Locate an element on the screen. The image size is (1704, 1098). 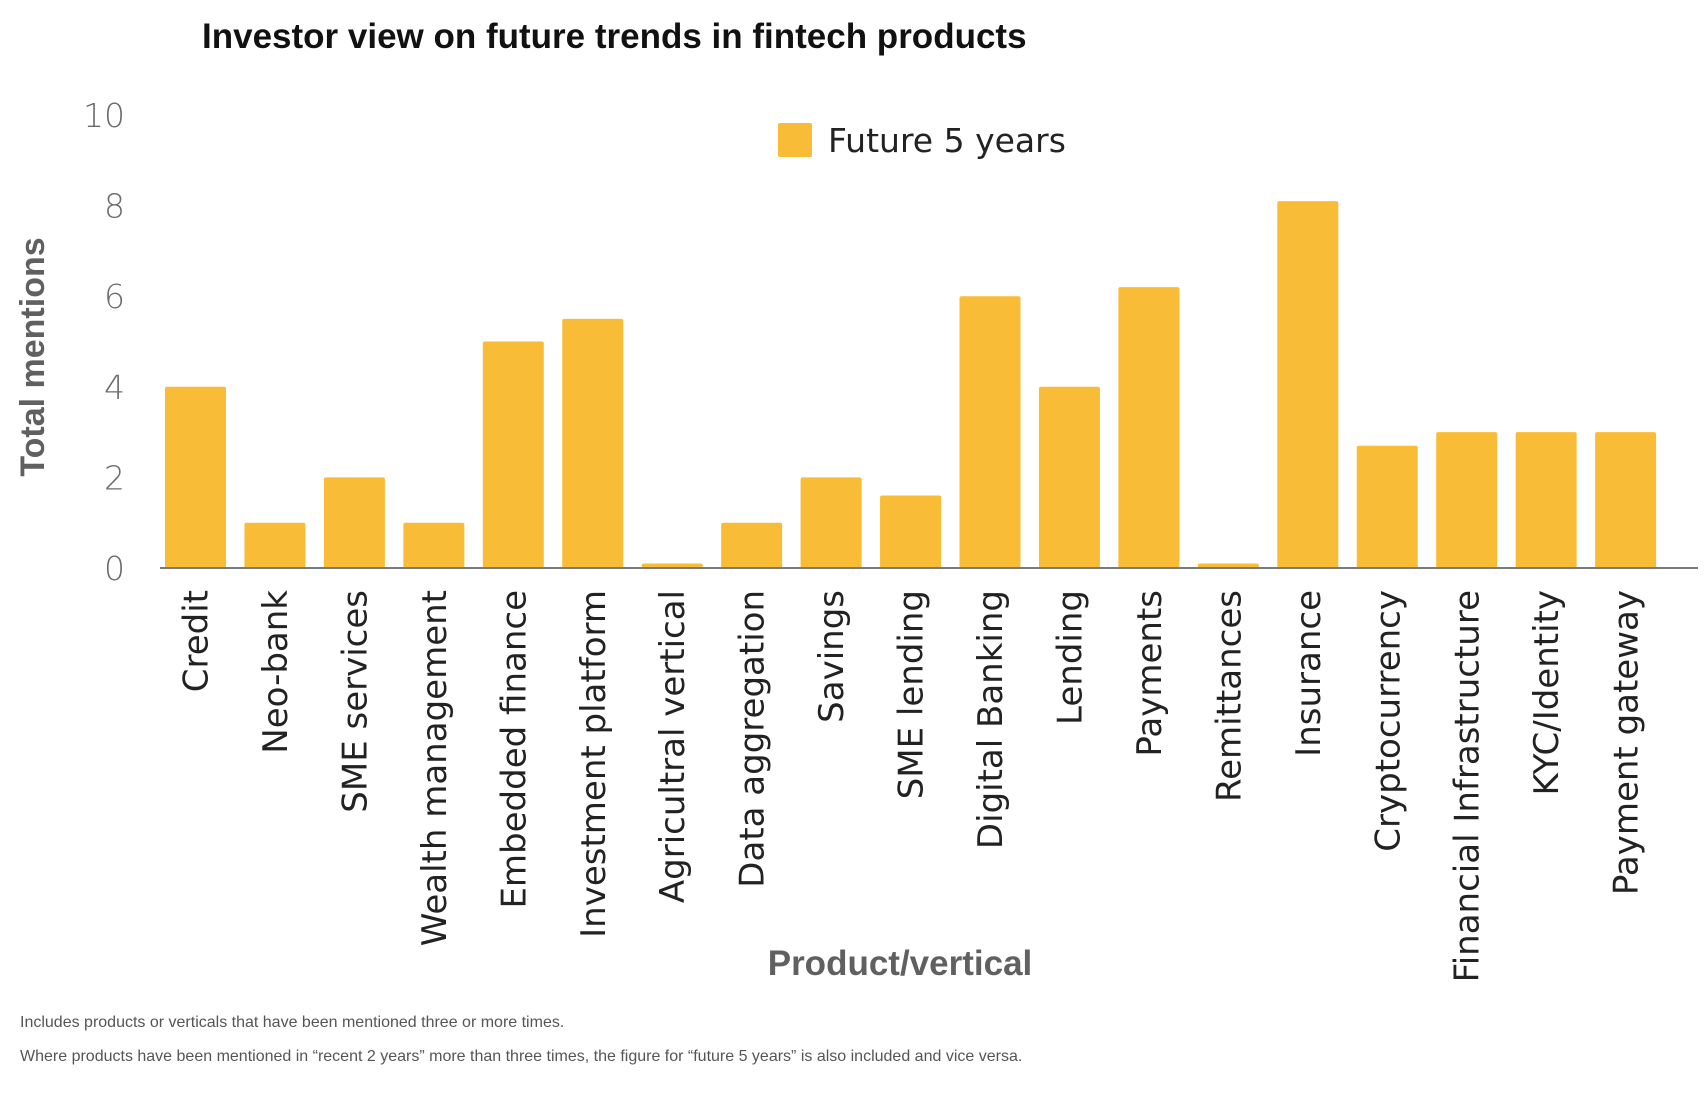
x-tick-label: Payment gateway is located at coordinates (1627, 742).